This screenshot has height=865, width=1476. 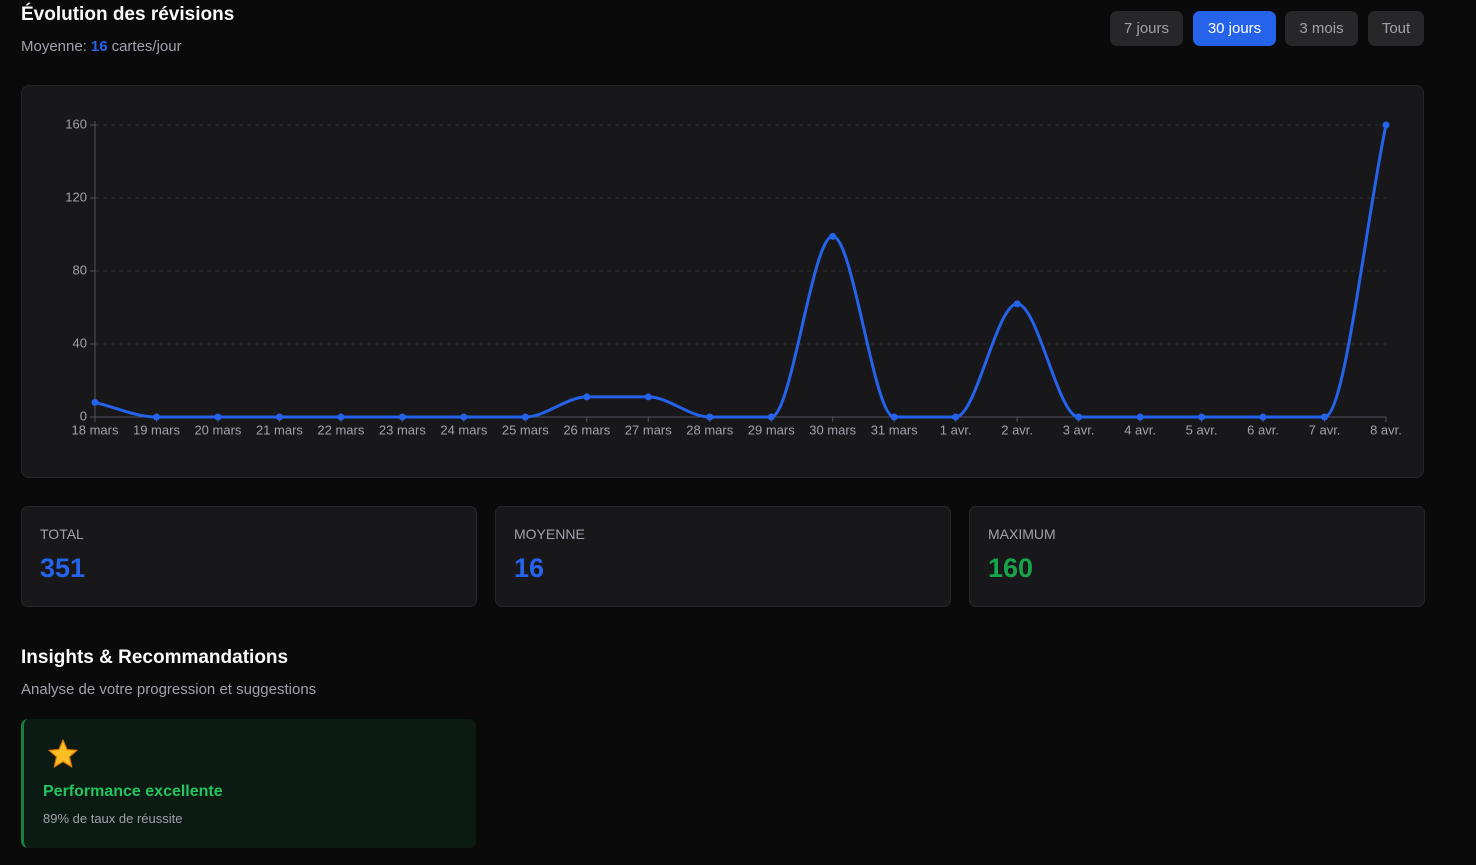 What do you see at coordinates (1017, 429) in the screenshot?
I see `x-tick-label: 2 avr.` at bounding box center [1017, 429].